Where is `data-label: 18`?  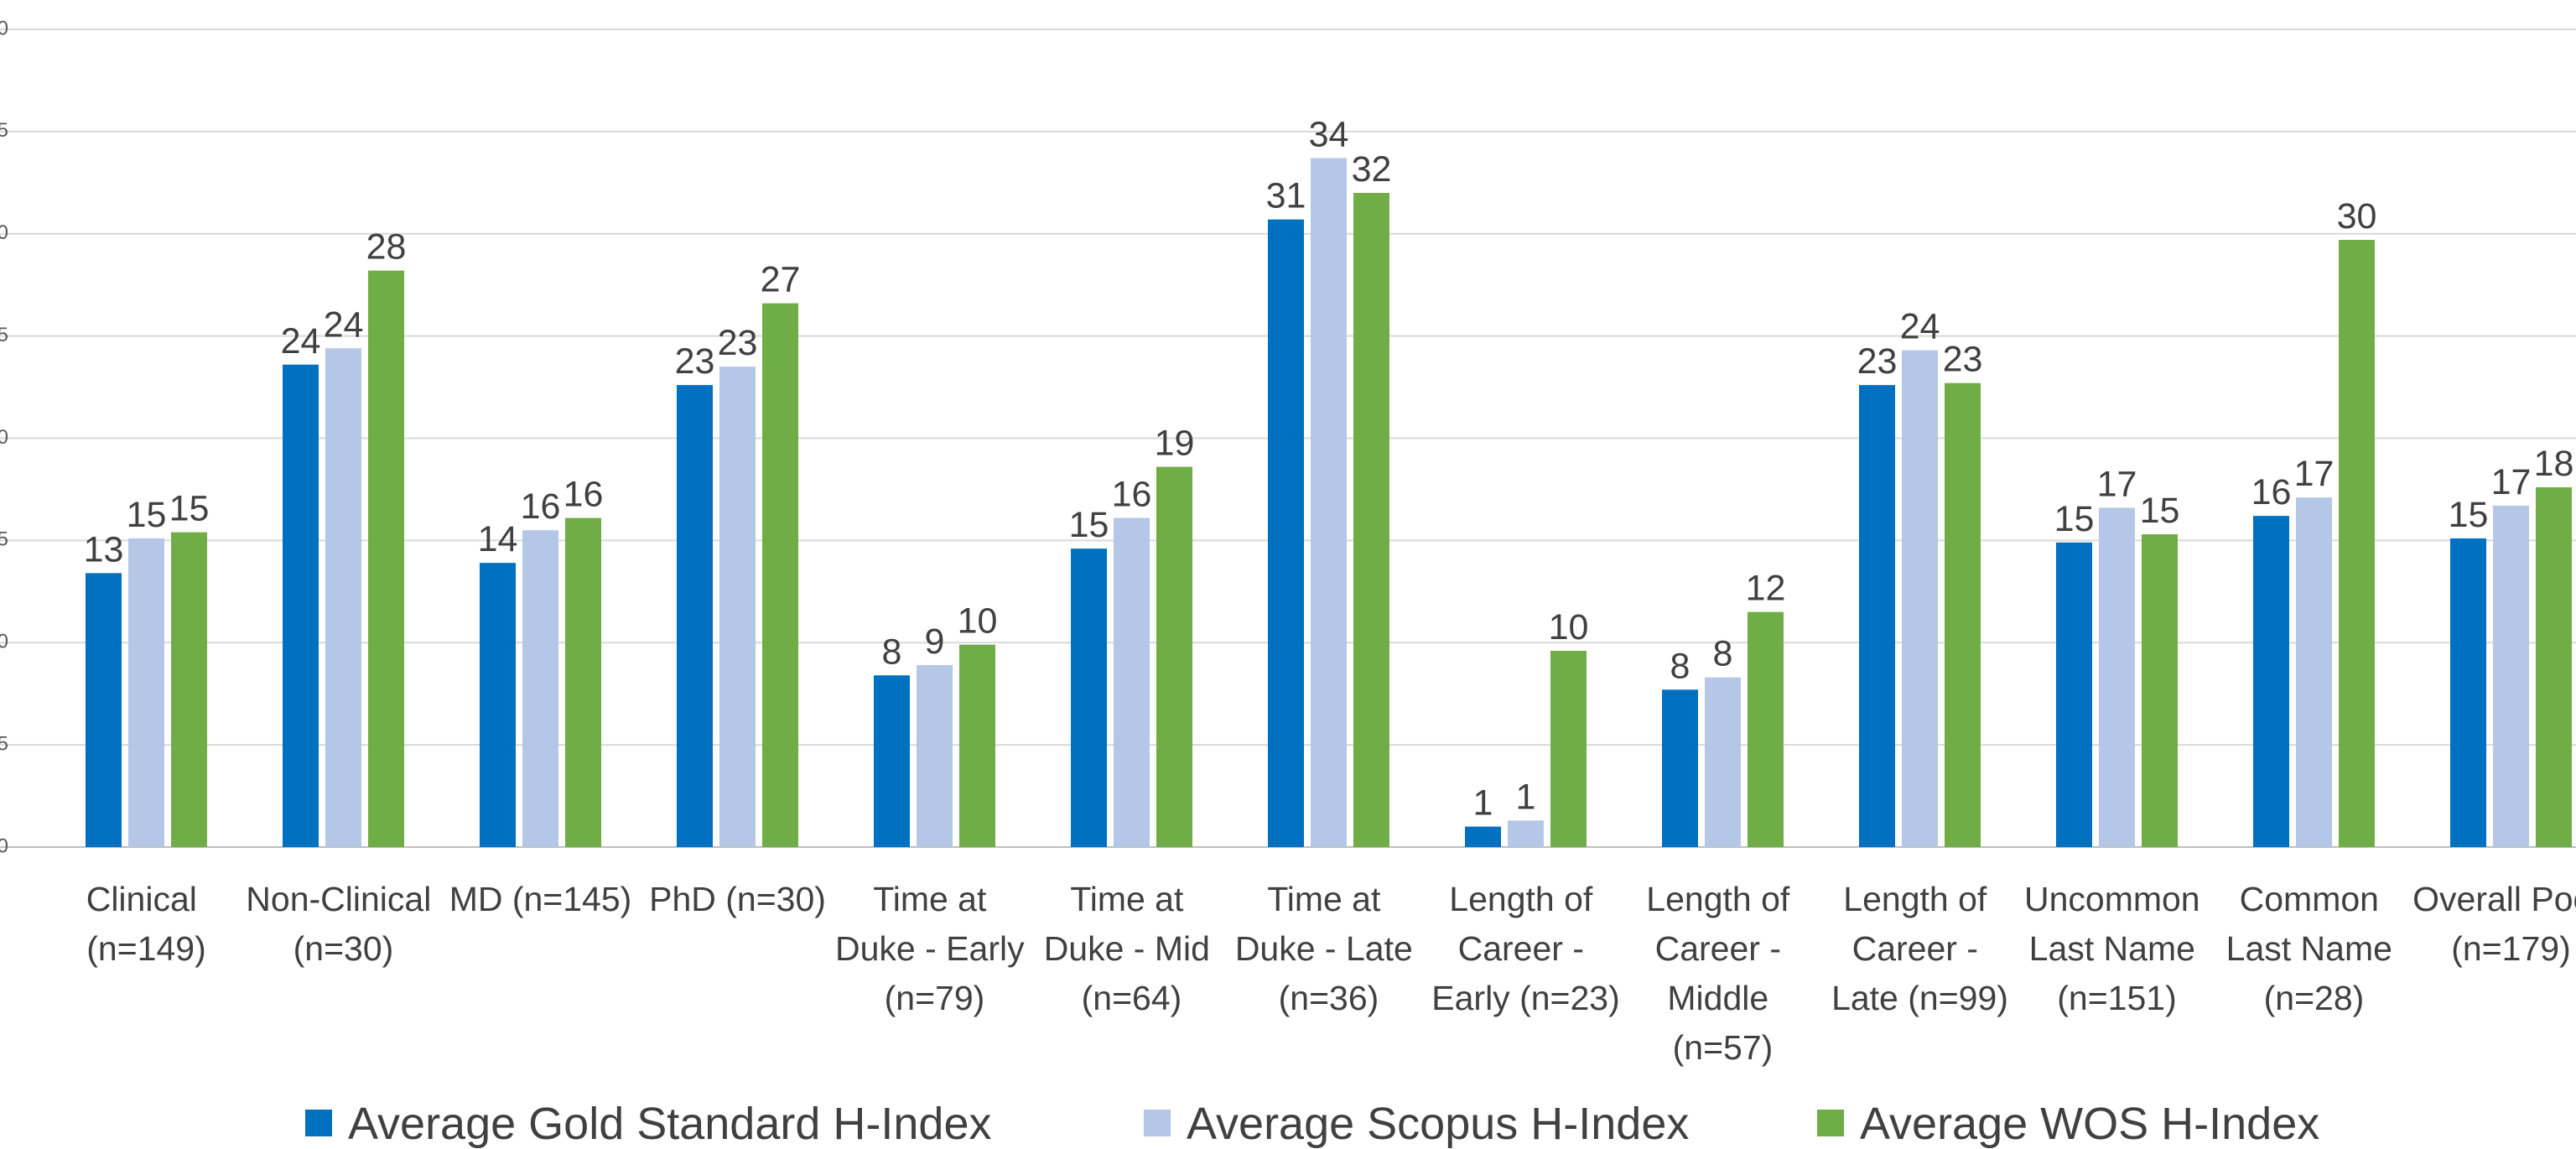 data-label: 18 is located at coordinates (2554, 464).